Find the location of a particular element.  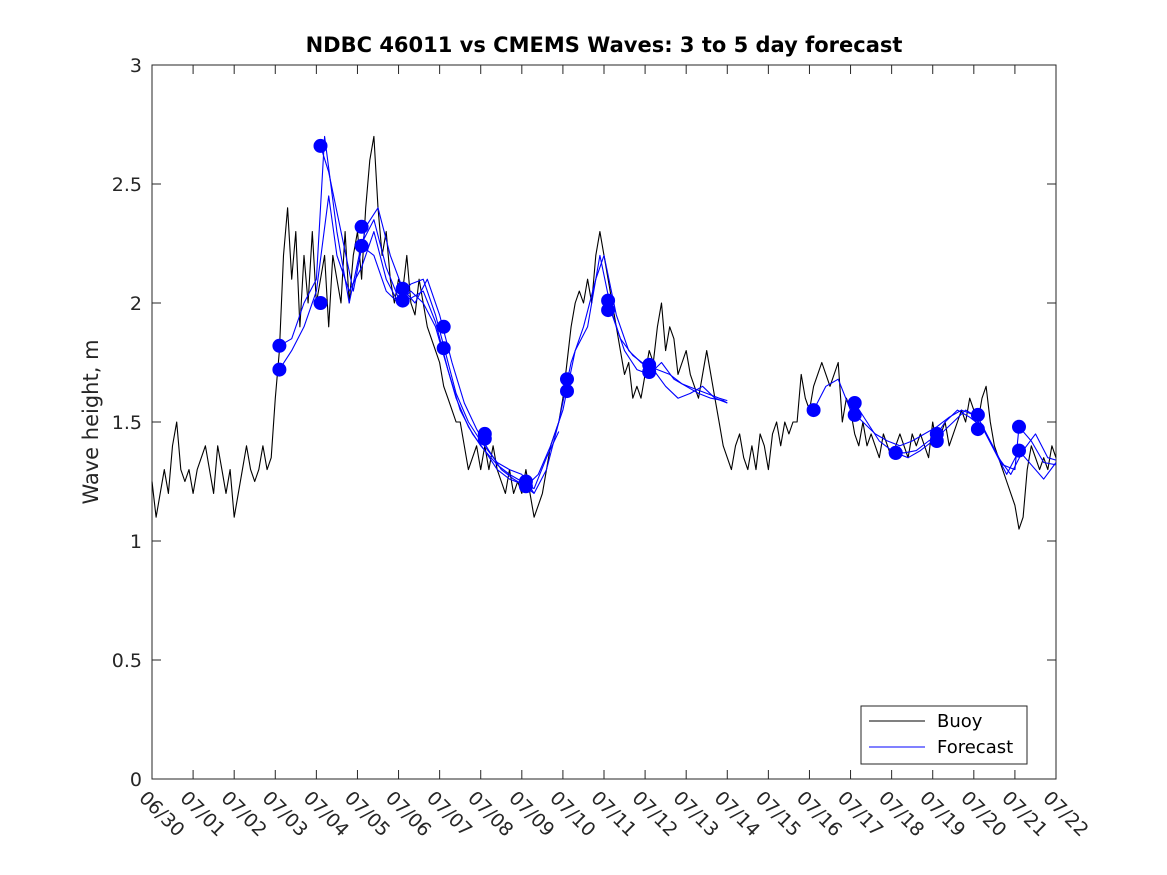

y-tick-label: 1.5 is located at coordinates (127, 423).